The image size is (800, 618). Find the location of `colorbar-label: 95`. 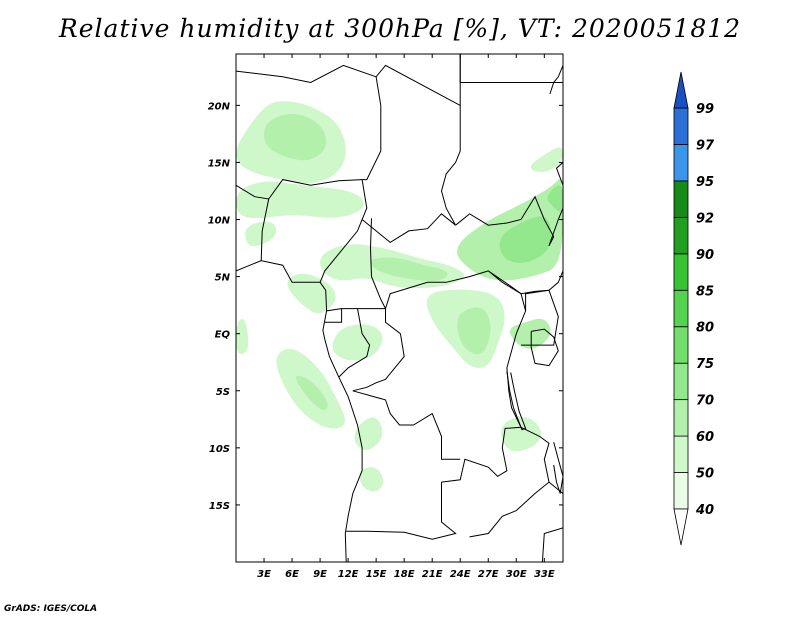

colorbar-label: 95 is located at coordinates (705, 182).